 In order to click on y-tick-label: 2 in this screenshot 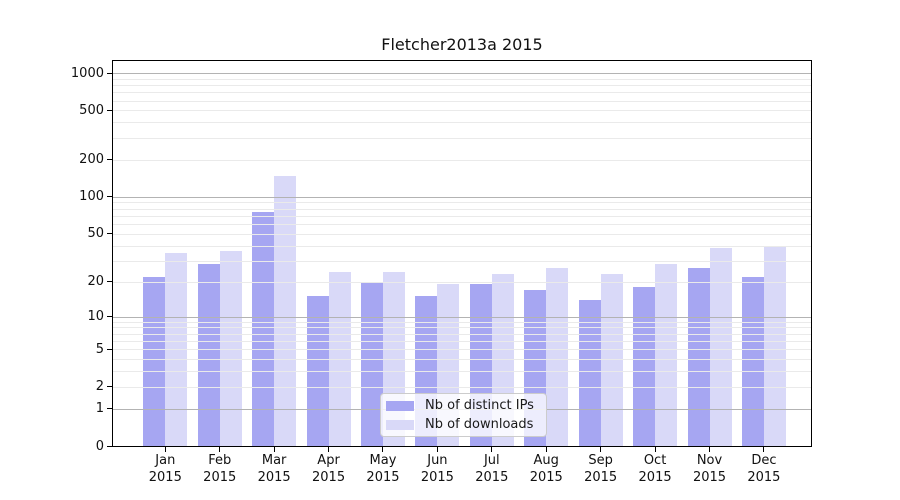, I will do `click(99, 387)`.